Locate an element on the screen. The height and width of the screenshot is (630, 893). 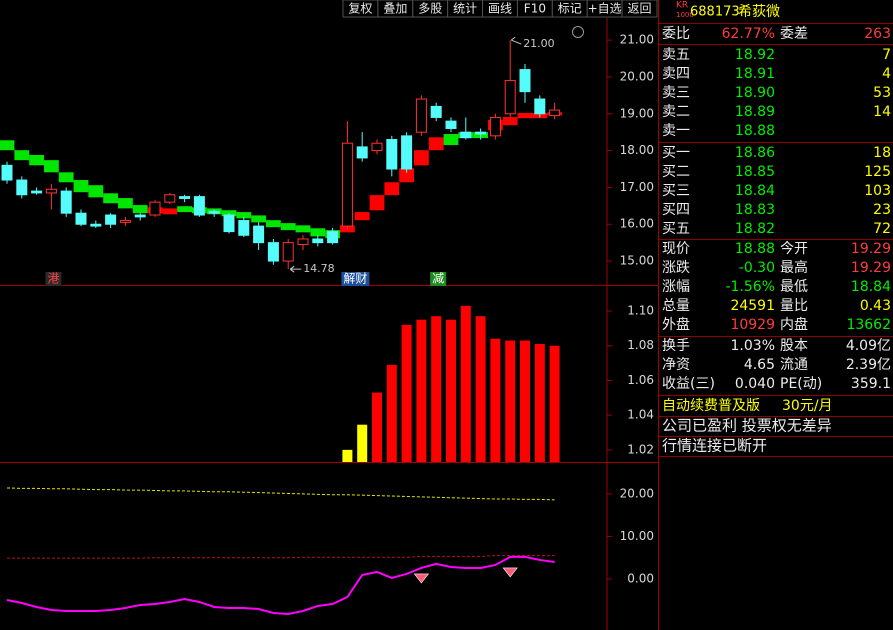
toolbar-label: 标记 is located at coordinates (570, 9).